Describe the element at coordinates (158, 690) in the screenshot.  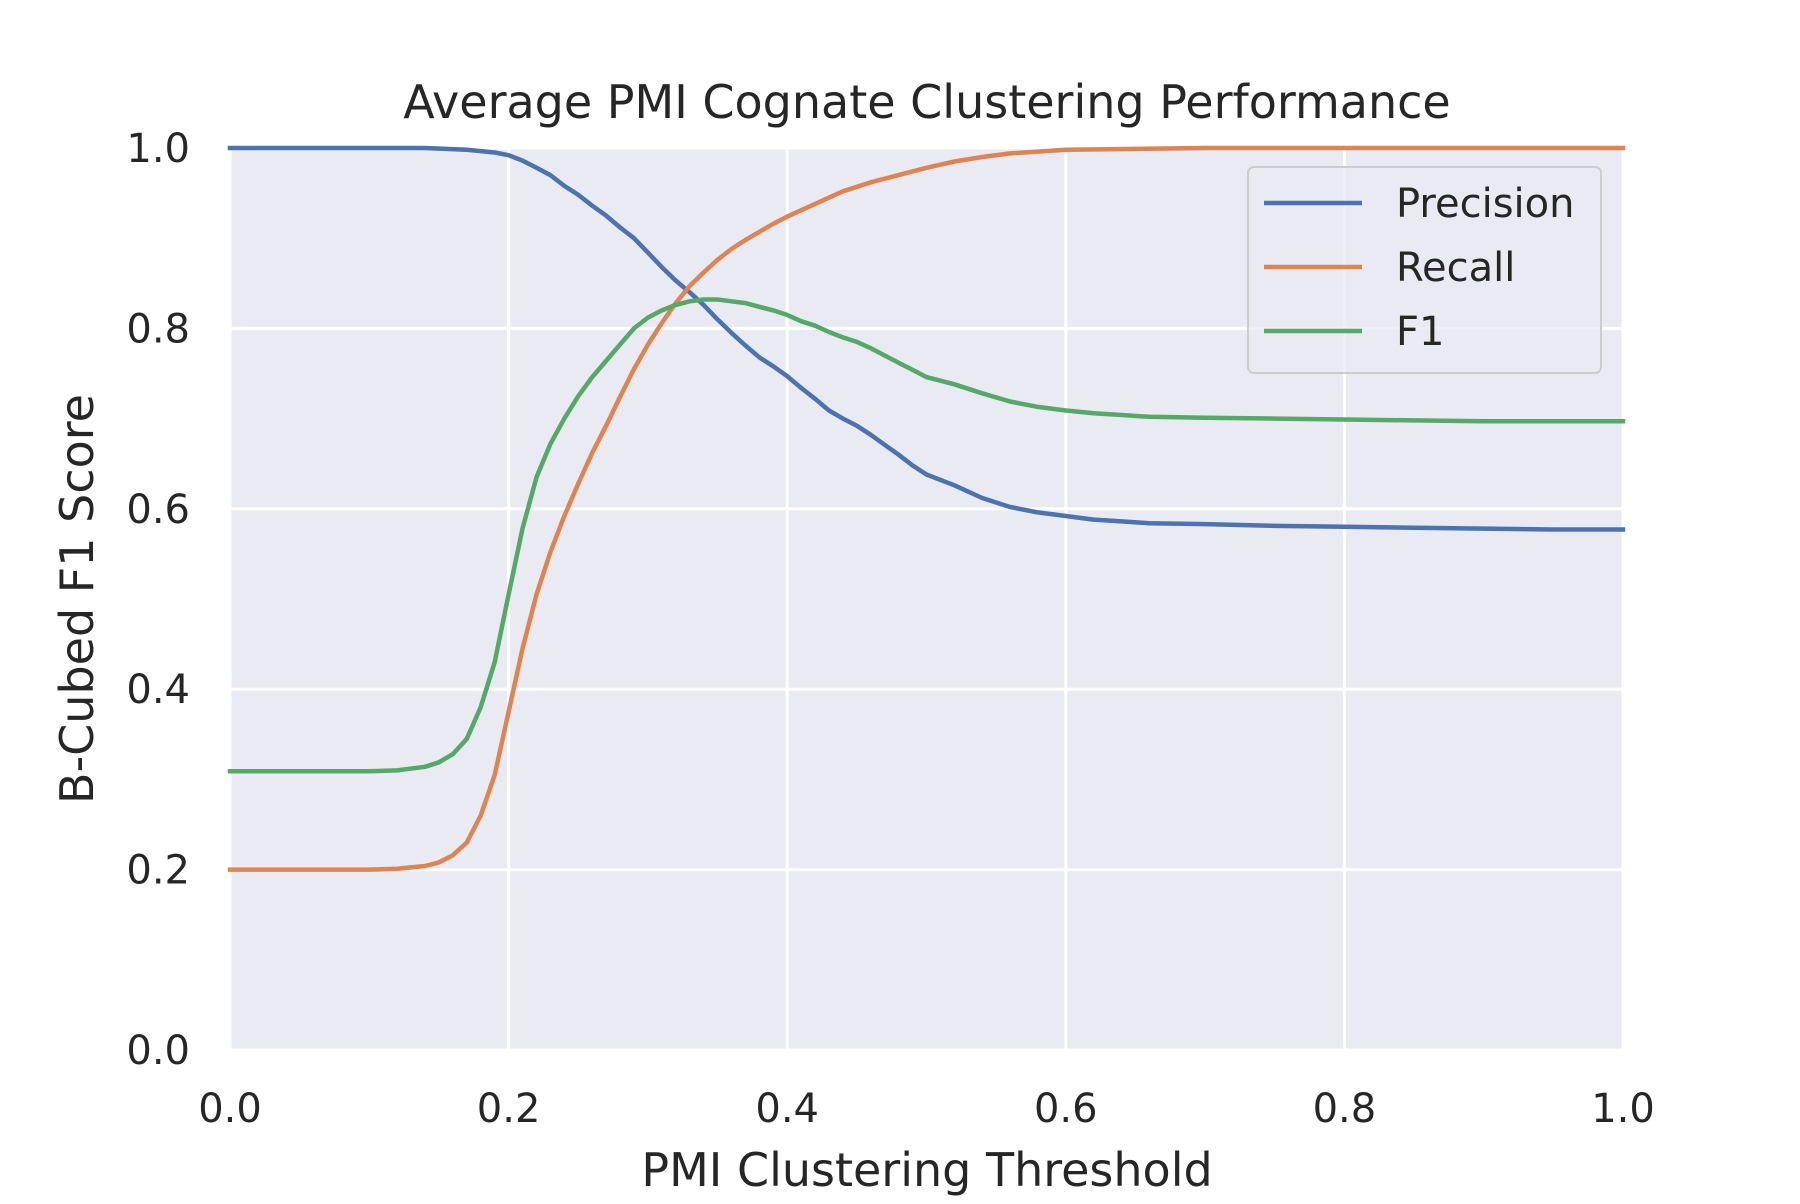
I see `y-tick-label: 0.4` at that location.